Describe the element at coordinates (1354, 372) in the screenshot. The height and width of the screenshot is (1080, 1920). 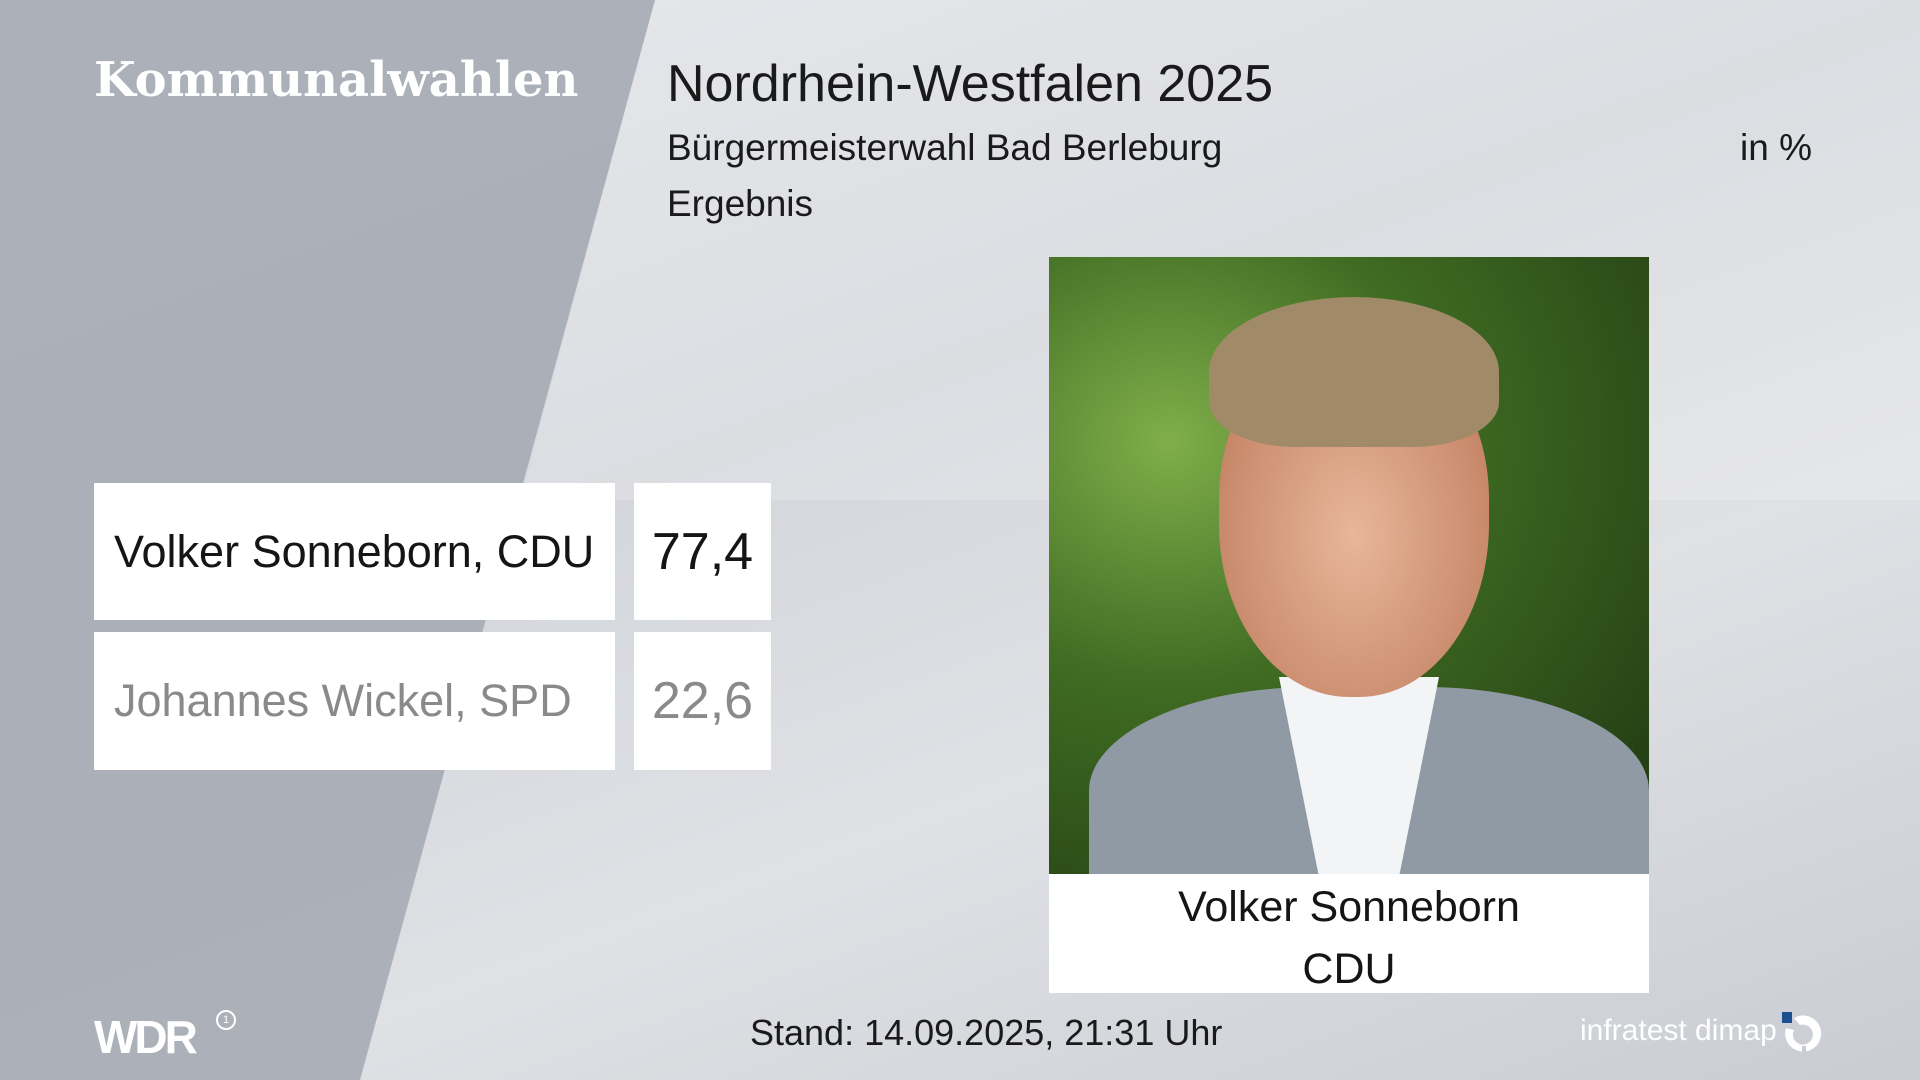
I see `portrait-hair` at that location.